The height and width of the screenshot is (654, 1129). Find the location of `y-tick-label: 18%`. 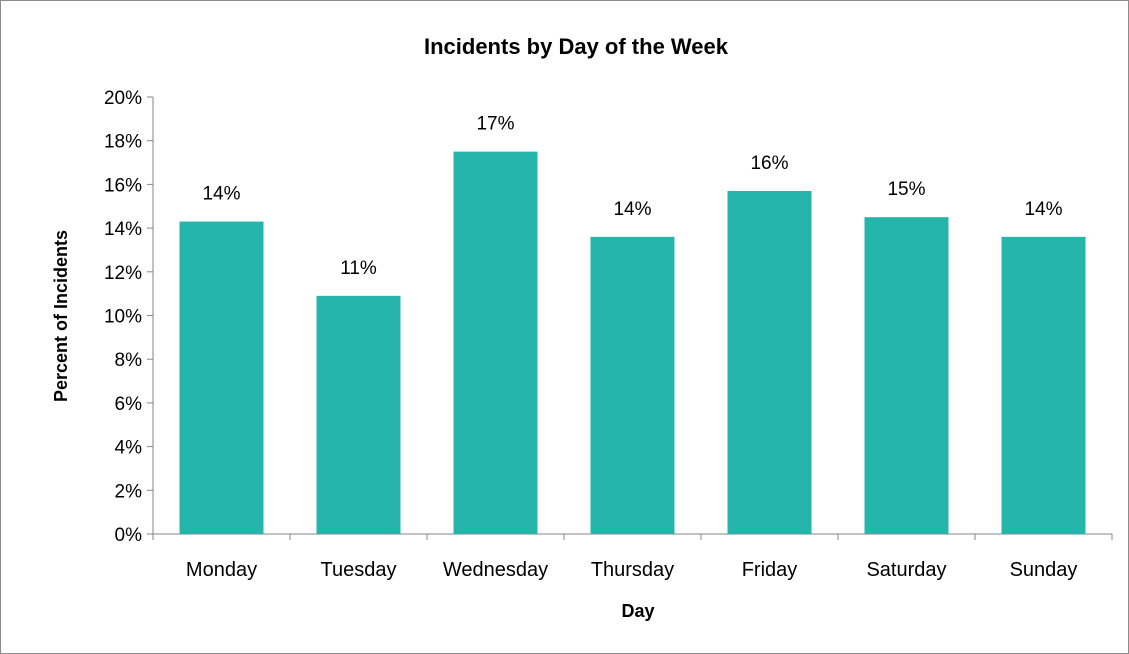

y-tick-label: 18% is located at coordinates (123, 142).